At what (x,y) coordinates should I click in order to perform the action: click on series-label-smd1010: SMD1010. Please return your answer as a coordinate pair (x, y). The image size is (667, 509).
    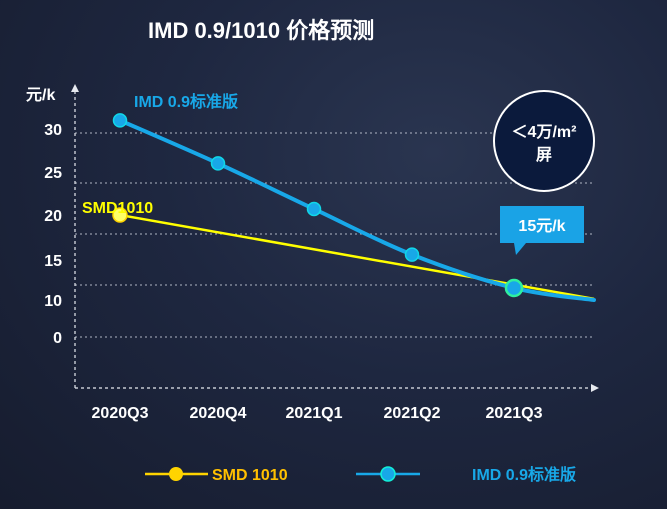
    Looking at the image, I should click on (117, 208).